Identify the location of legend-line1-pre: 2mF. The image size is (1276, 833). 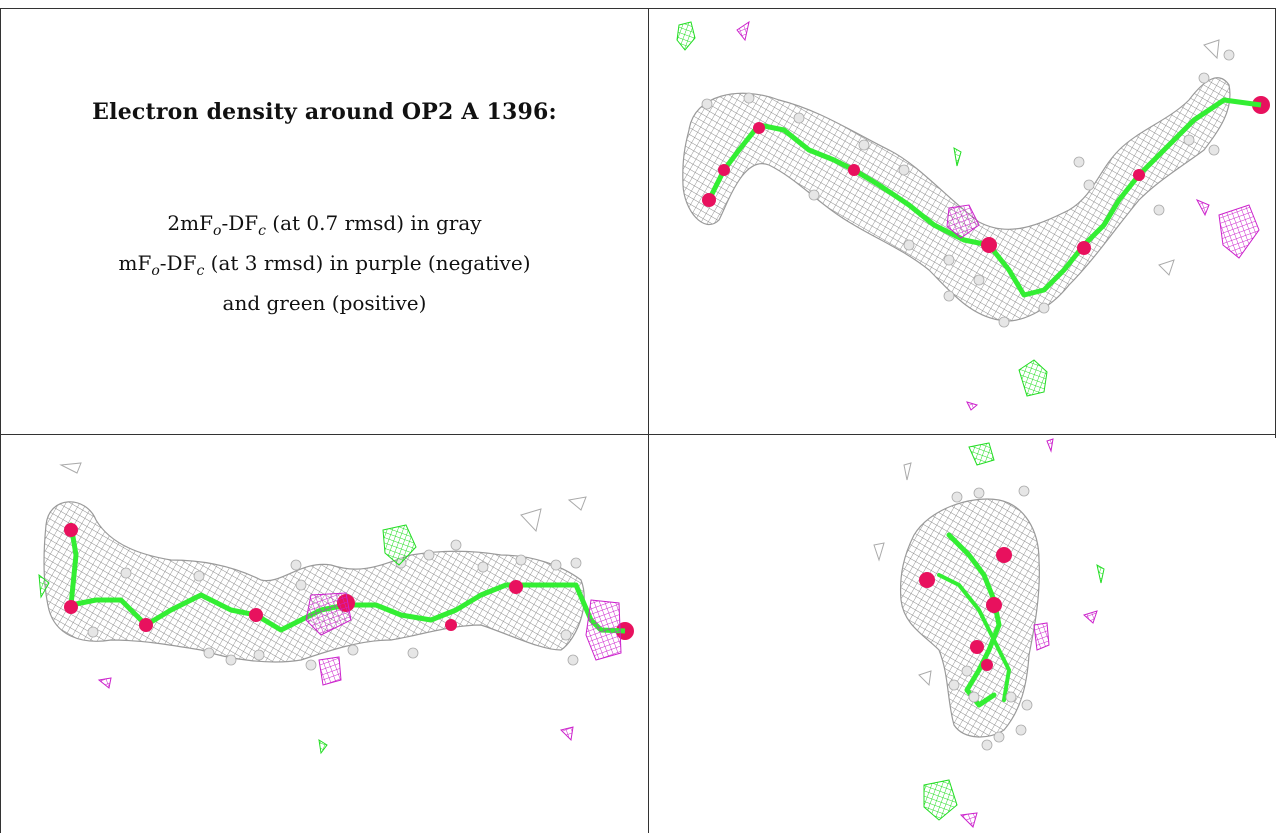
(190, 223).